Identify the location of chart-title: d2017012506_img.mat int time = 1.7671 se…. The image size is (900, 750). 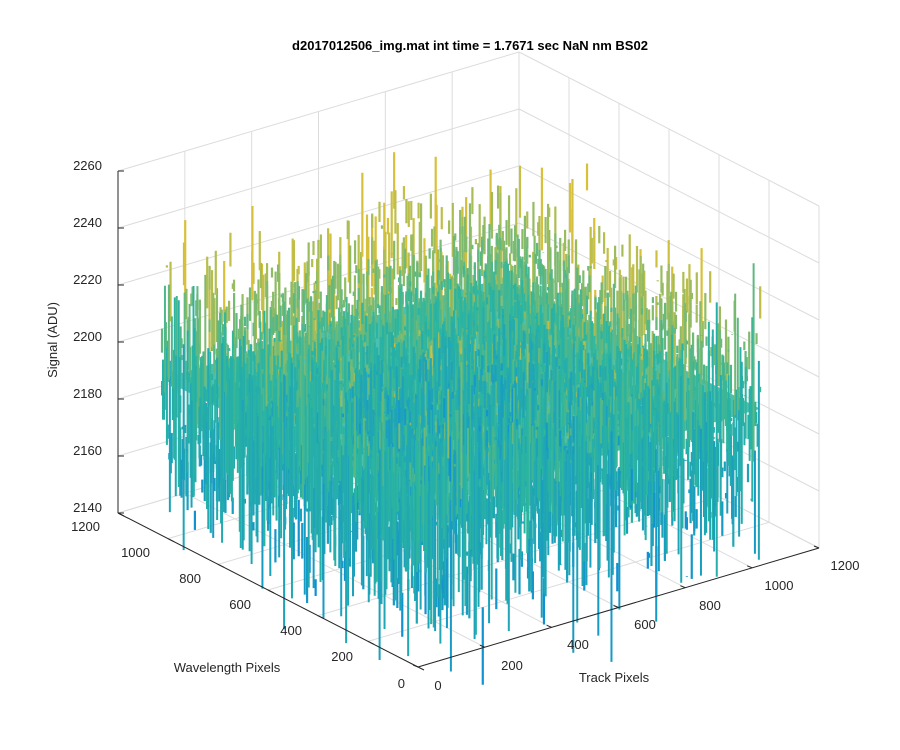
(470, 45).